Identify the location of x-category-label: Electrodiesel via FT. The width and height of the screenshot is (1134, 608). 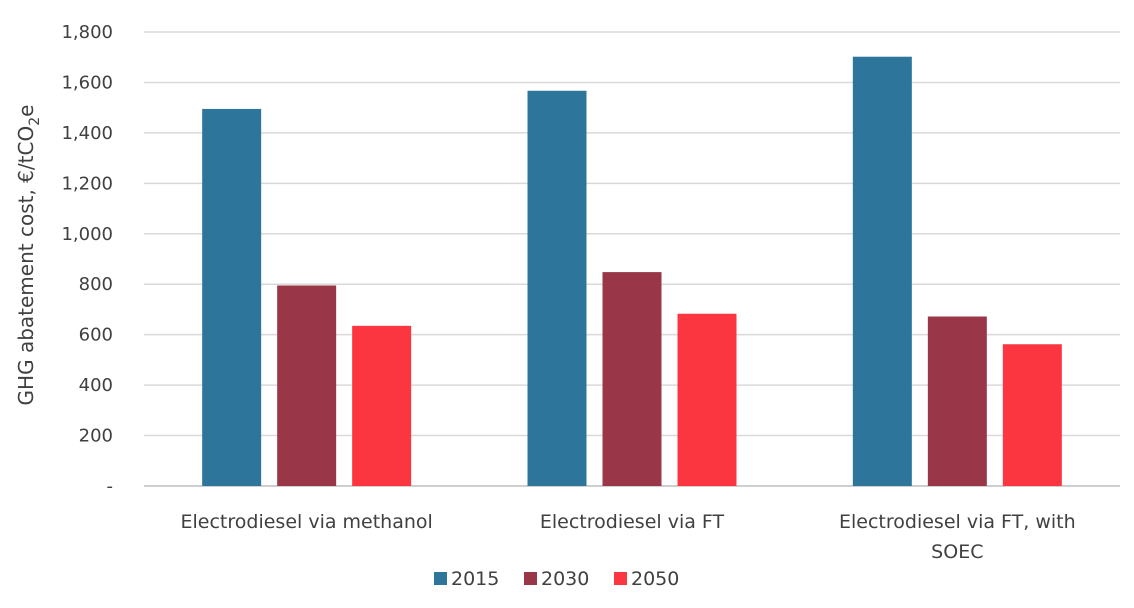
(632, 522).